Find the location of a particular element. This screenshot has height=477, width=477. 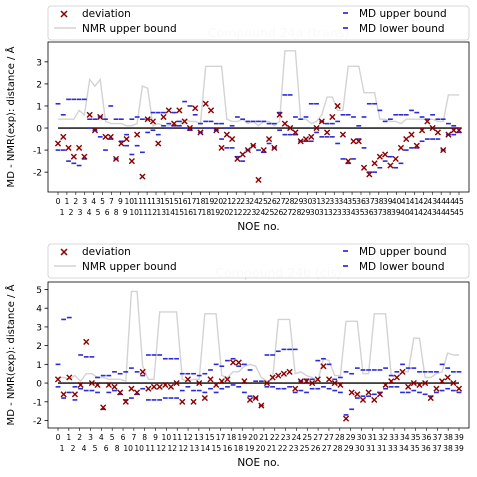

x-tick-label: 41 is located at coordinates (415, 201).